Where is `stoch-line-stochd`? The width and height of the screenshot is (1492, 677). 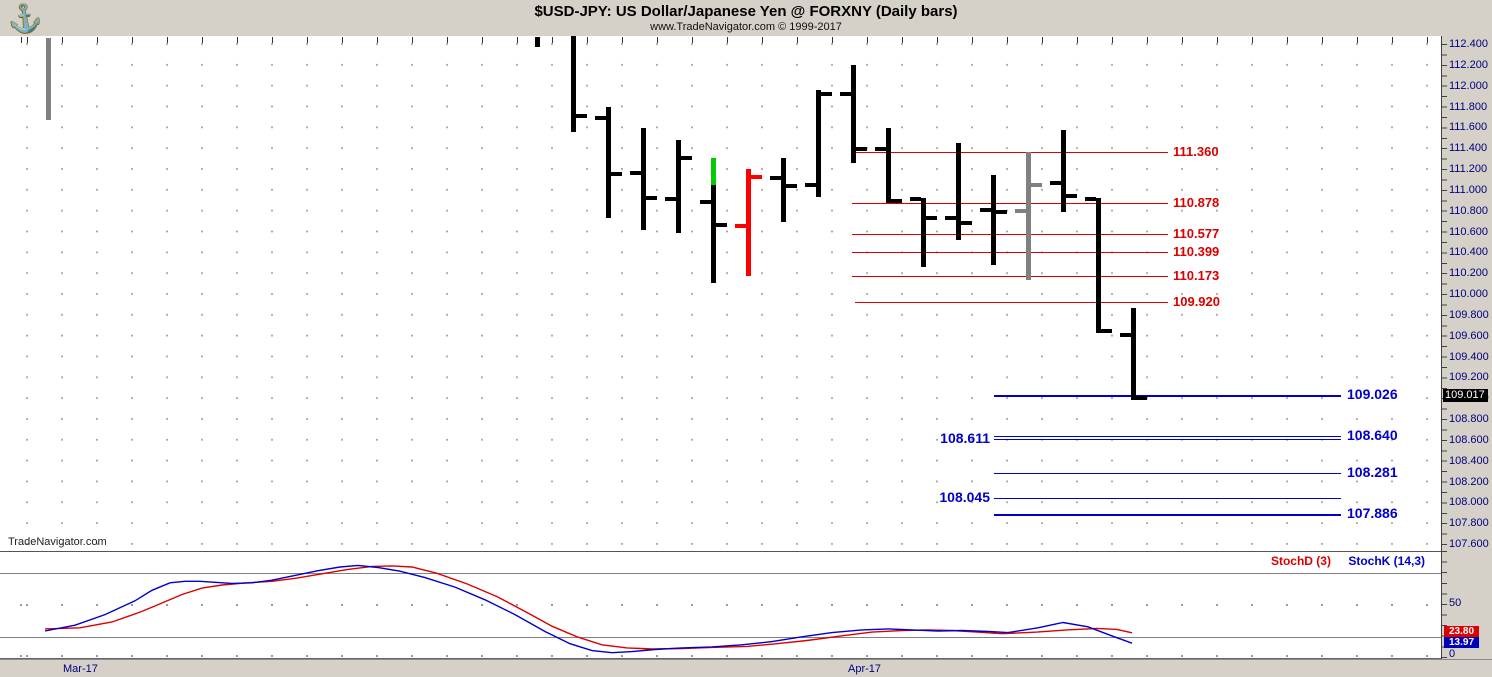 stoch-line-stochd is located at coordinates (588, 607).